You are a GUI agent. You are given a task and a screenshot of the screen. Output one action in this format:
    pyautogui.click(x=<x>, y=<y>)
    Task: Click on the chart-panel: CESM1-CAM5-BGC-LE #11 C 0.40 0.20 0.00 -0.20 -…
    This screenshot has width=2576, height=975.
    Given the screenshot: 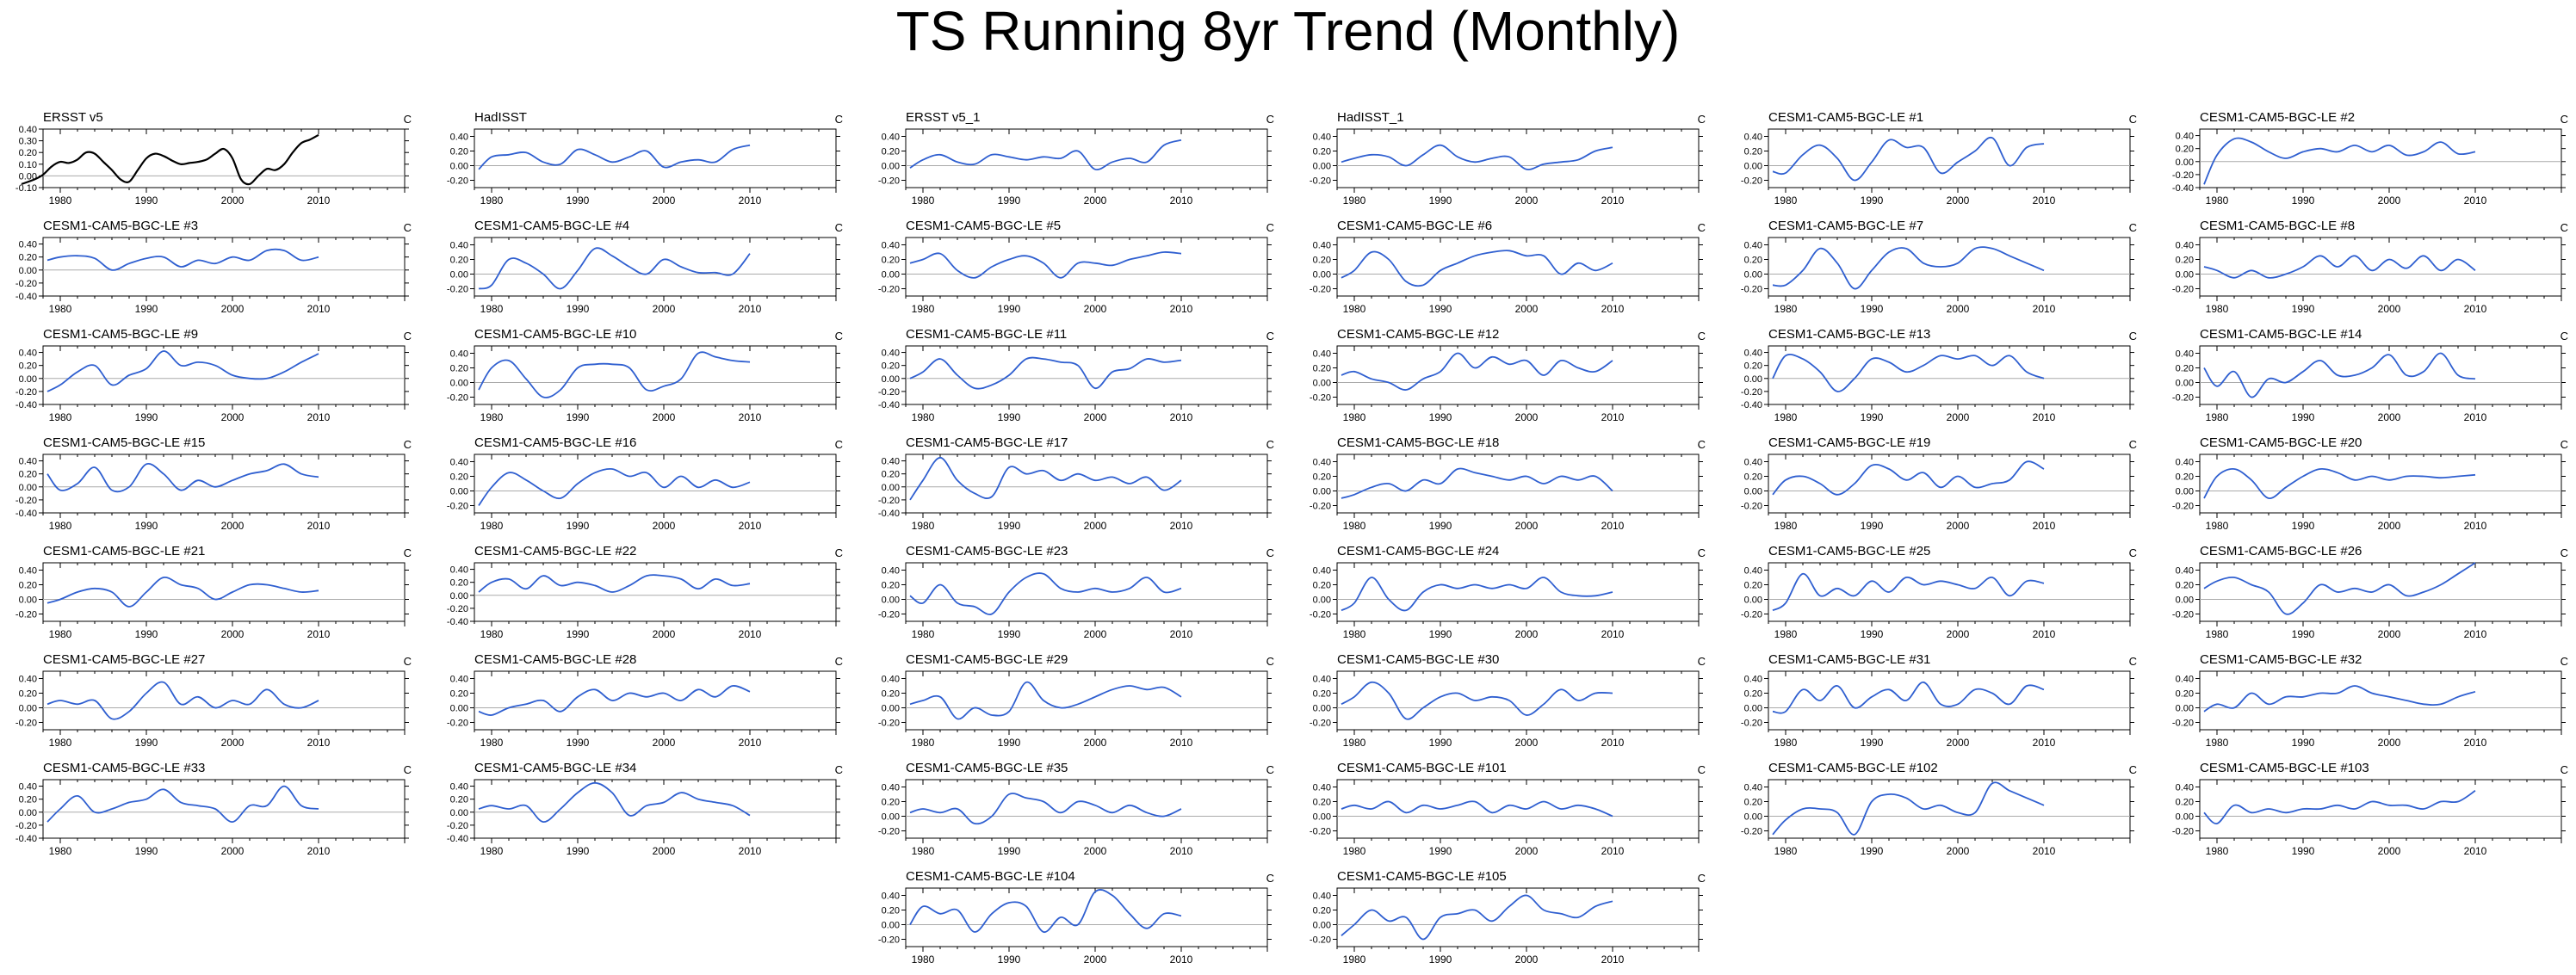 What is the action you would take?
    pyautogui.click(x=1076, y=375)
    